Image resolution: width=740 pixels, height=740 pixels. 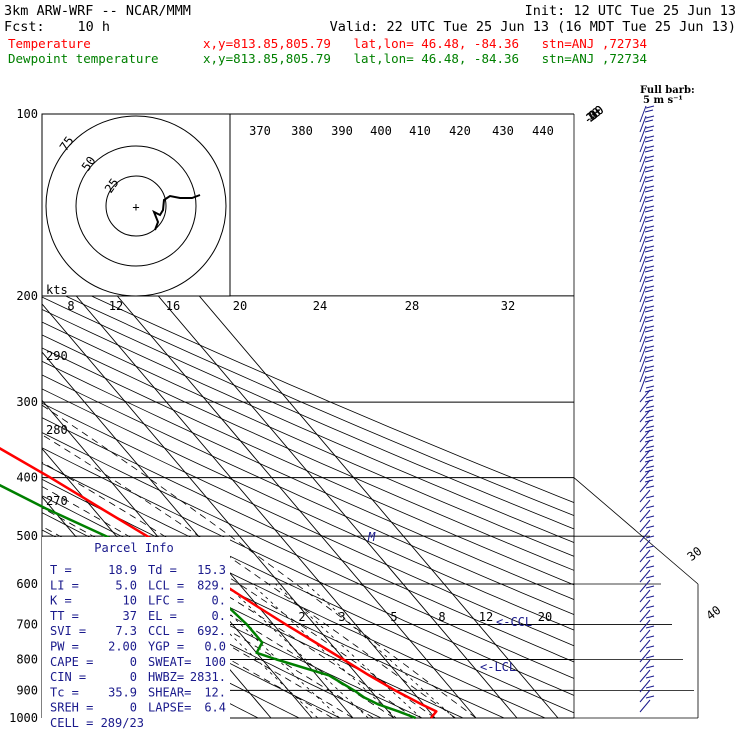 I want to click on parcel-info-value: 35.9, so click(x=122, y=692).